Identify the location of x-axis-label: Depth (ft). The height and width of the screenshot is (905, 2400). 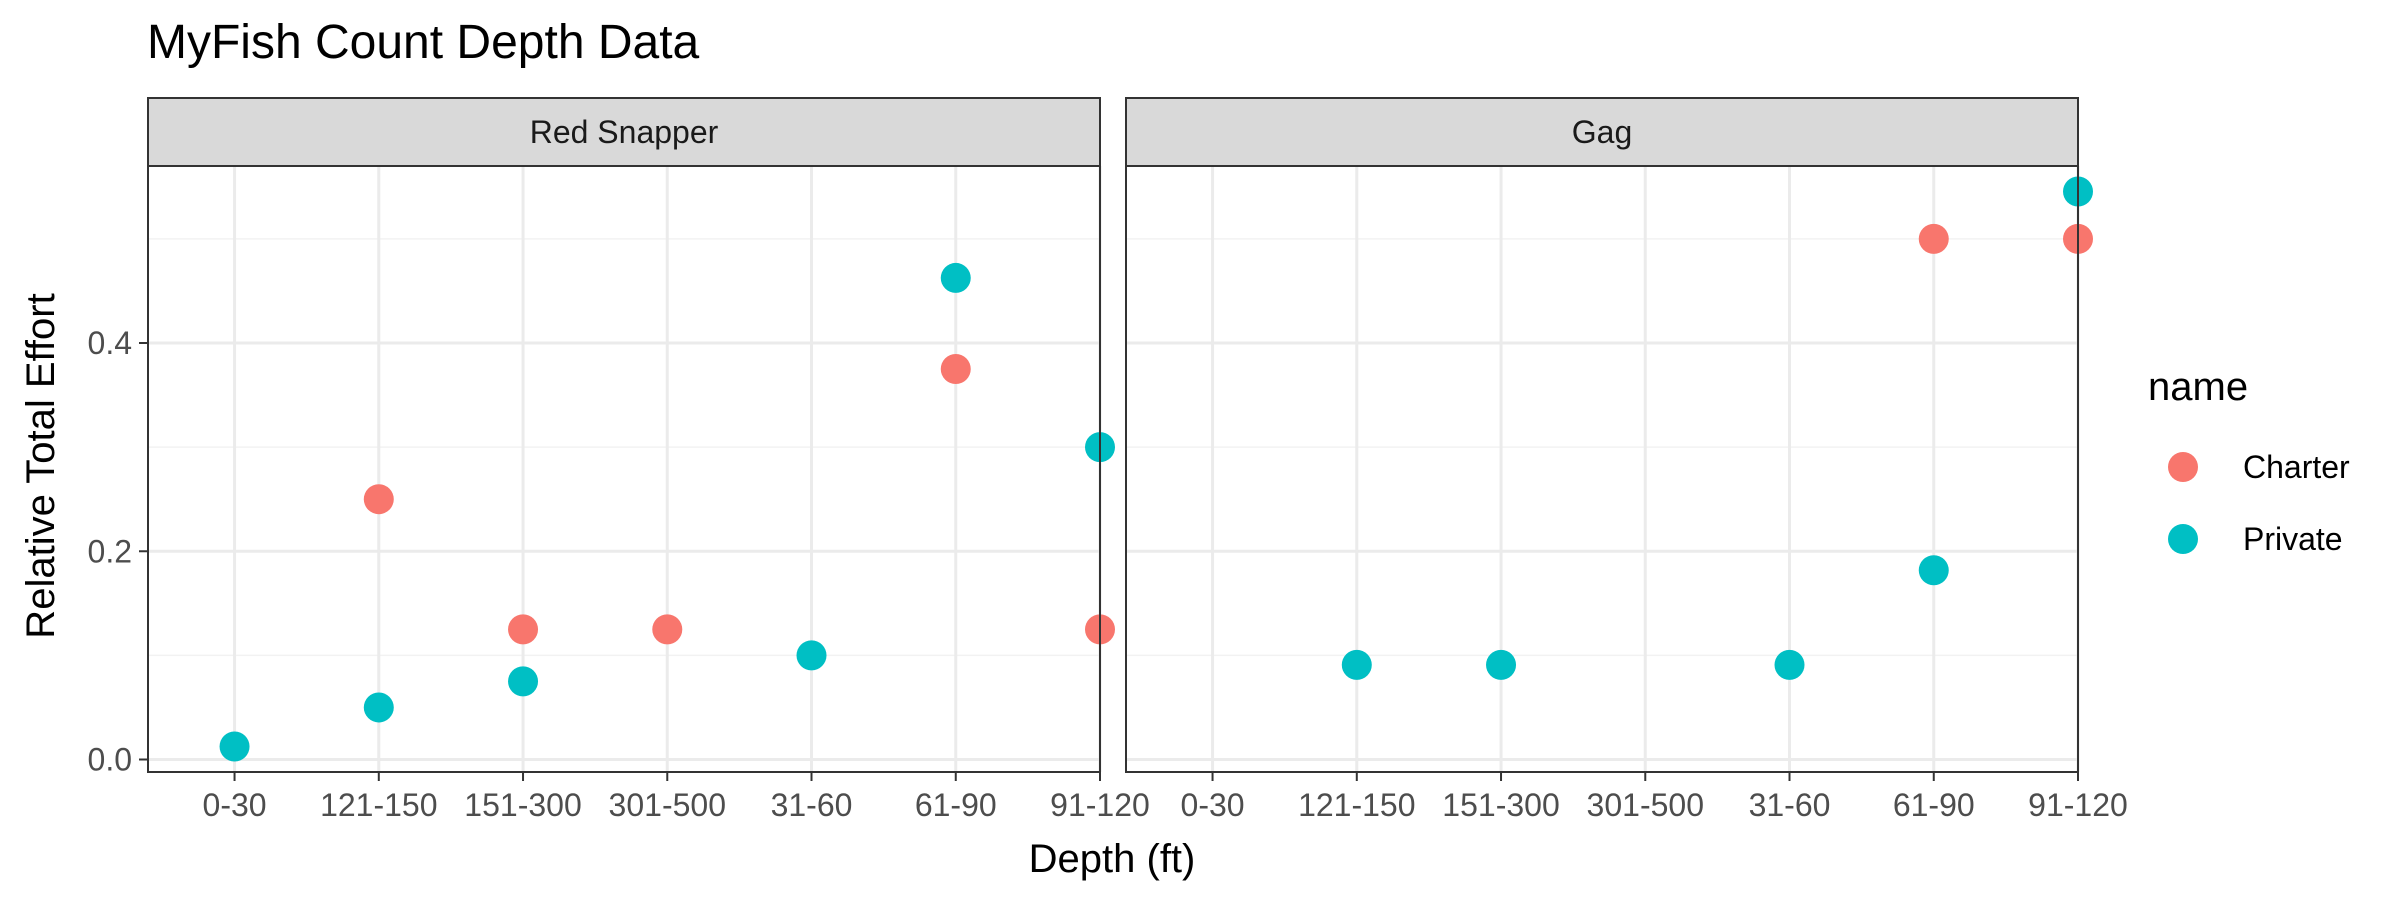
(1112, 859).